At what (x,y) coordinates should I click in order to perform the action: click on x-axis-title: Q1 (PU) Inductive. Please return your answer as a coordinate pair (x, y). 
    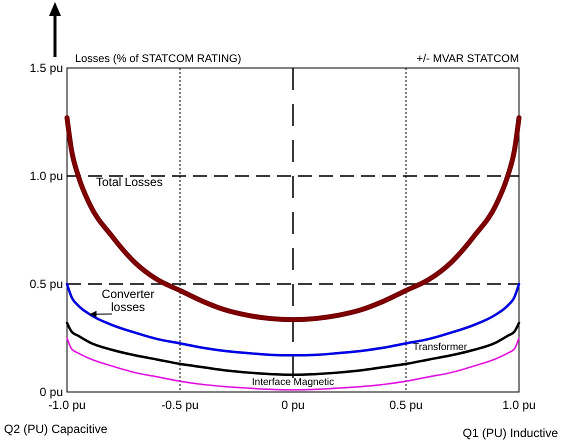
    Looking at the image, I should click on (510, 433).